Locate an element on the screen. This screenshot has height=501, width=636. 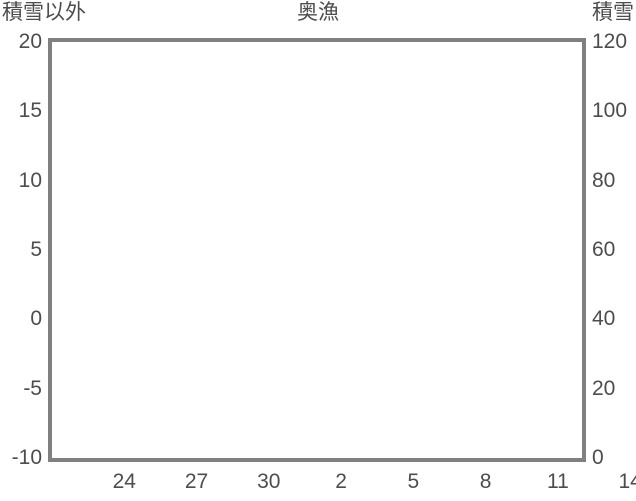
right-axis-tick-label: 0 is located at coordinates (598, 457).